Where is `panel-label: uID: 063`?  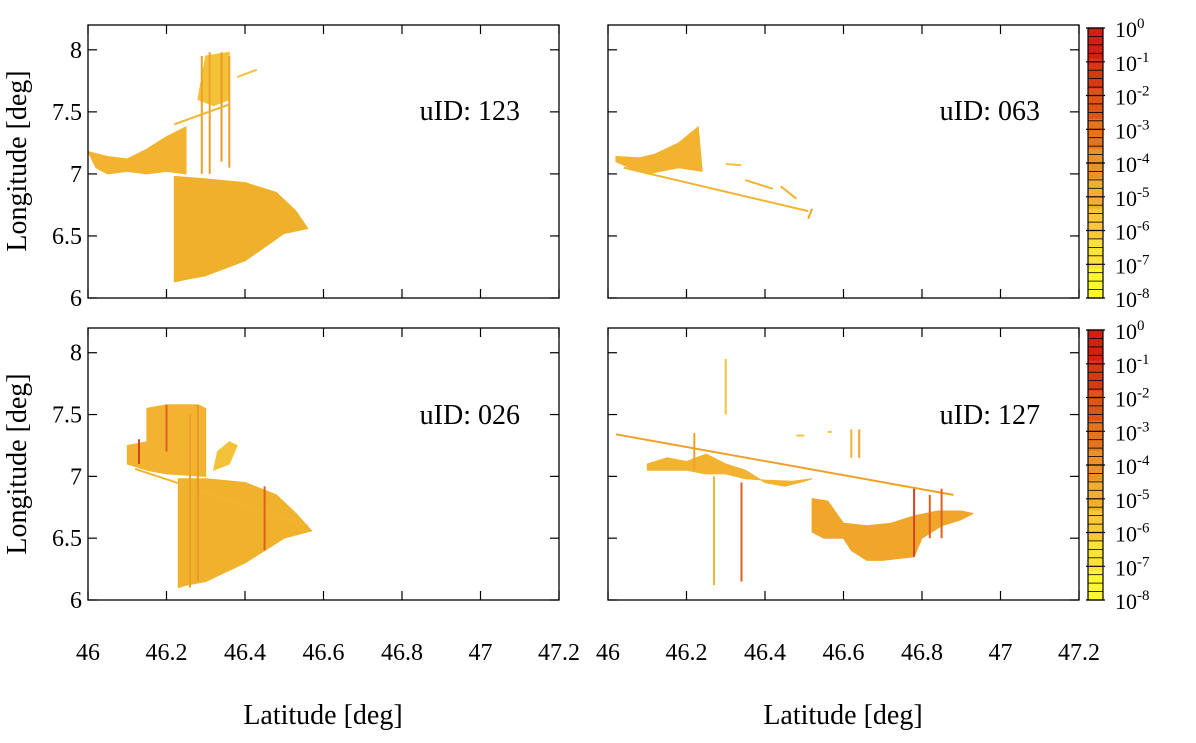
panel-label: uID: 063 is located at coordinates (990, 111).